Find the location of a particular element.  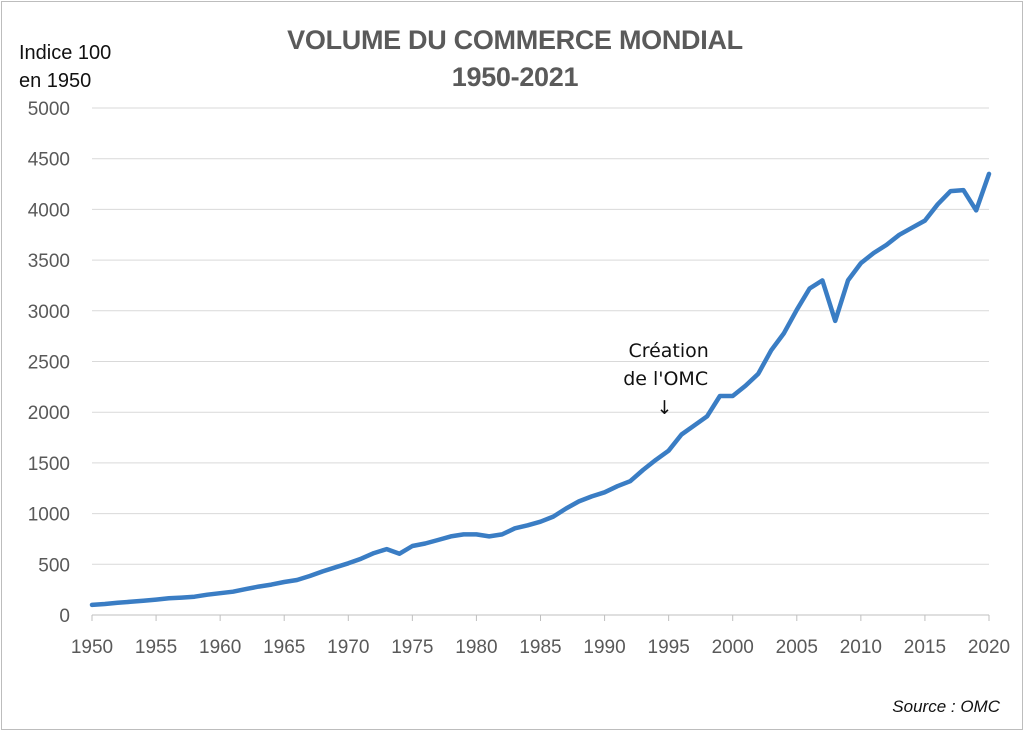

x-tick-label: 1970 is located at coordinates (348, 647).